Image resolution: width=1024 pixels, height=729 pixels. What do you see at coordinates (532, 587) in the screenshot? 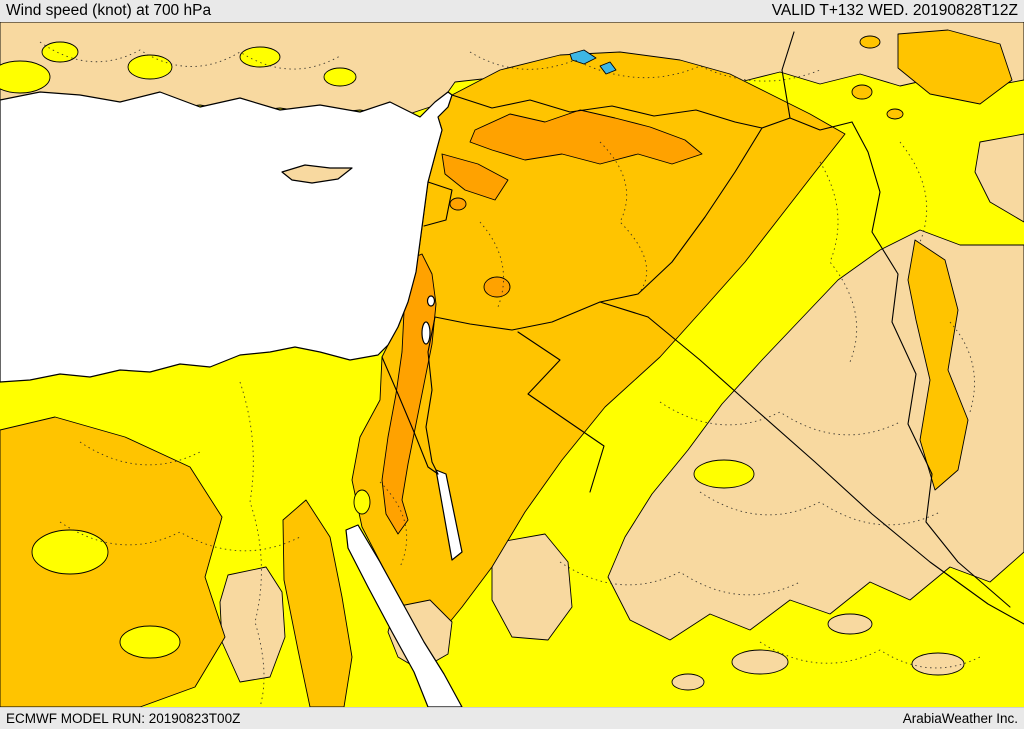
I see `nw-saudi-tan-patch` at bounding box center [532, 587].